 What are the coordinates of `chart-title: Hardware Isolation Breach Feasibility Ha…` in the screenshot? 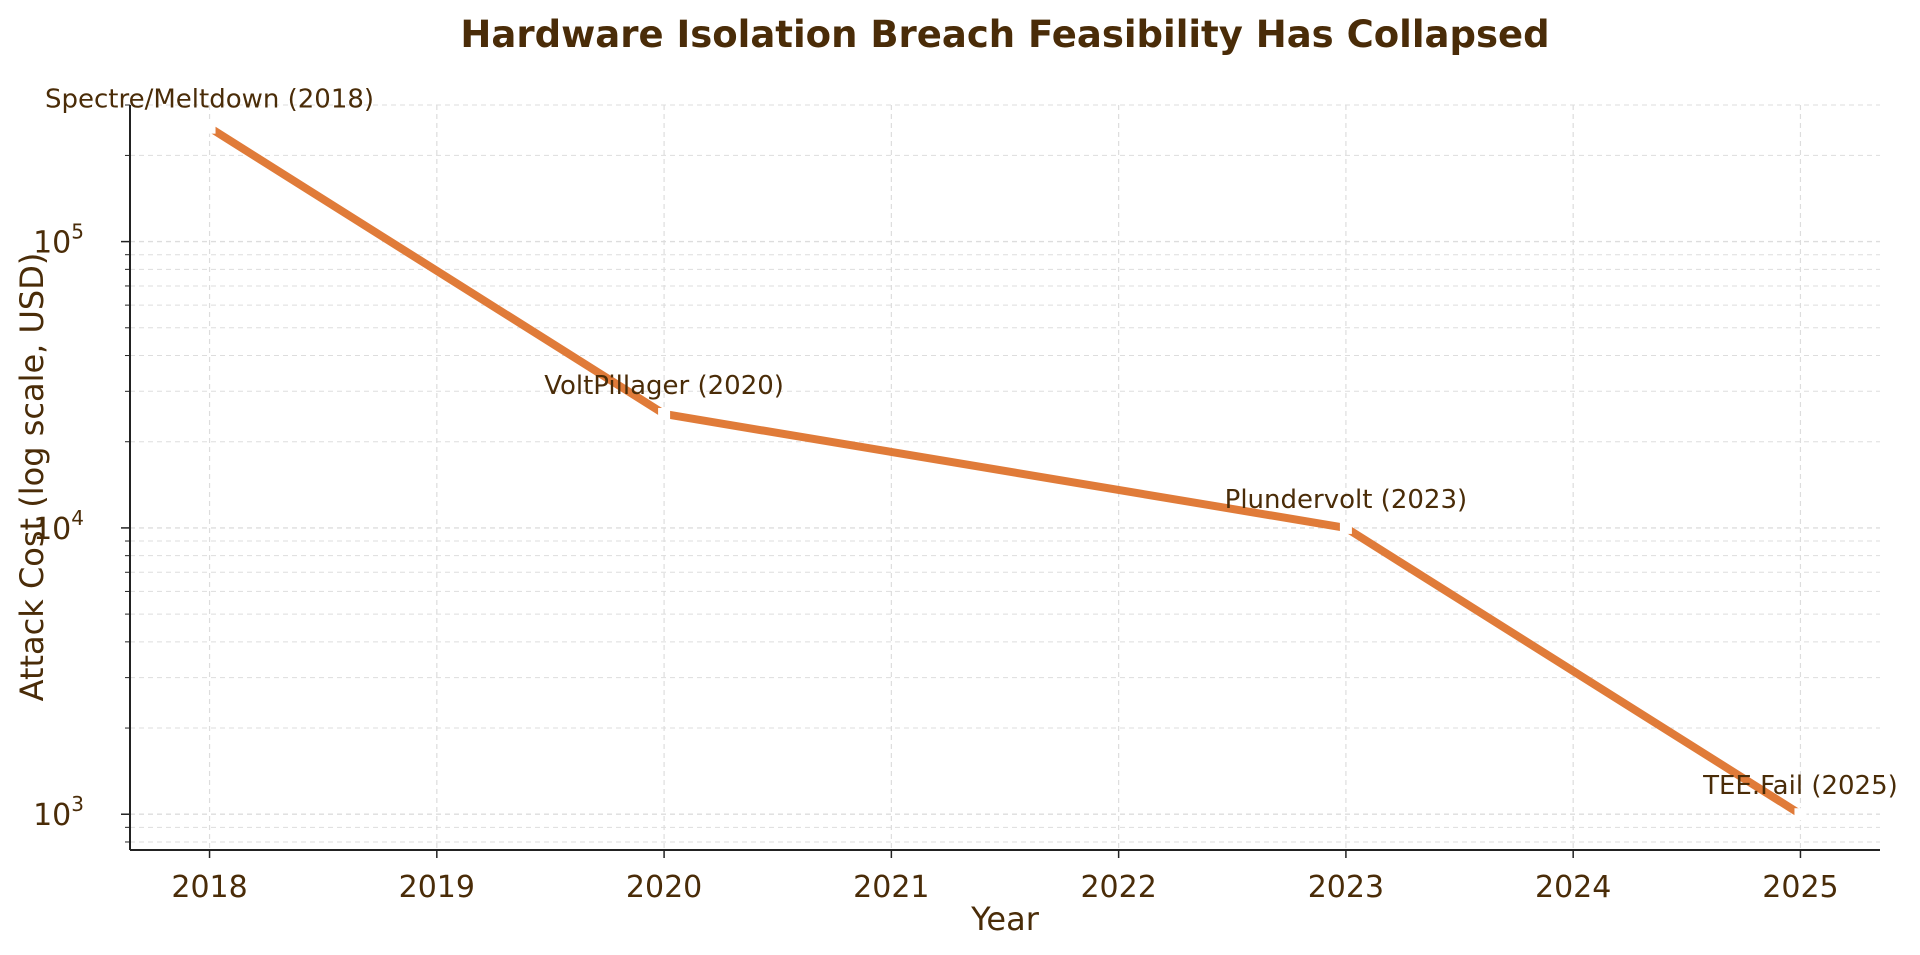 It's located at (1004, 34).